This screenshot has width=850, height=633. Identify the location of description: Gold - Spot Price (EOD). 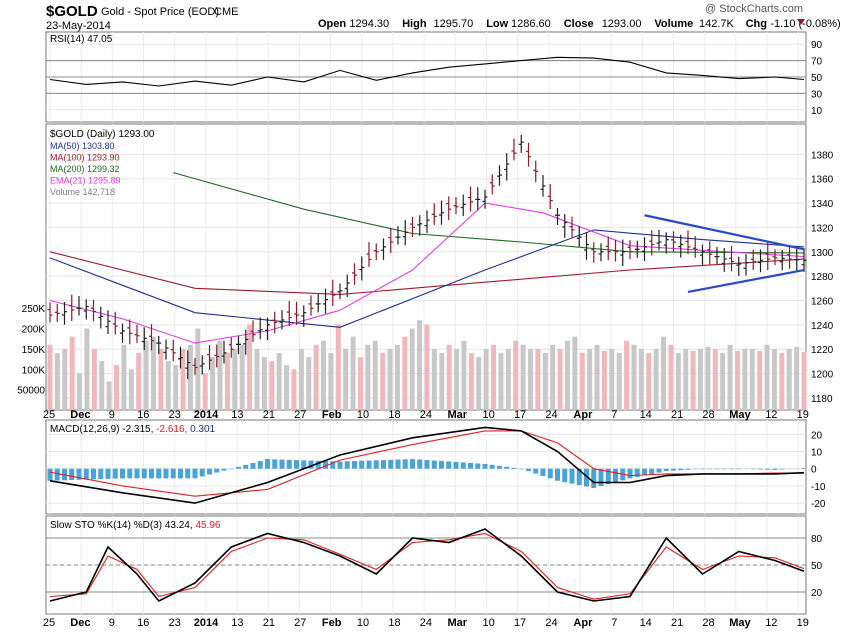
(160, 12).